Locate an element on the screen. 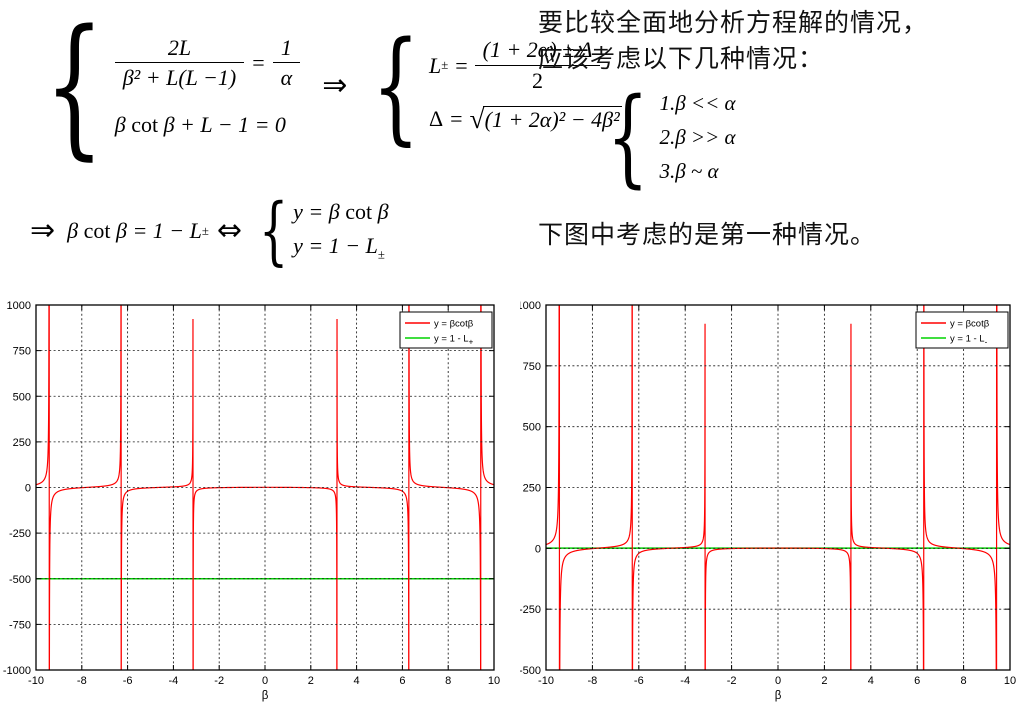  fraction-numerator: 2L is located at coordinates (179, 49).